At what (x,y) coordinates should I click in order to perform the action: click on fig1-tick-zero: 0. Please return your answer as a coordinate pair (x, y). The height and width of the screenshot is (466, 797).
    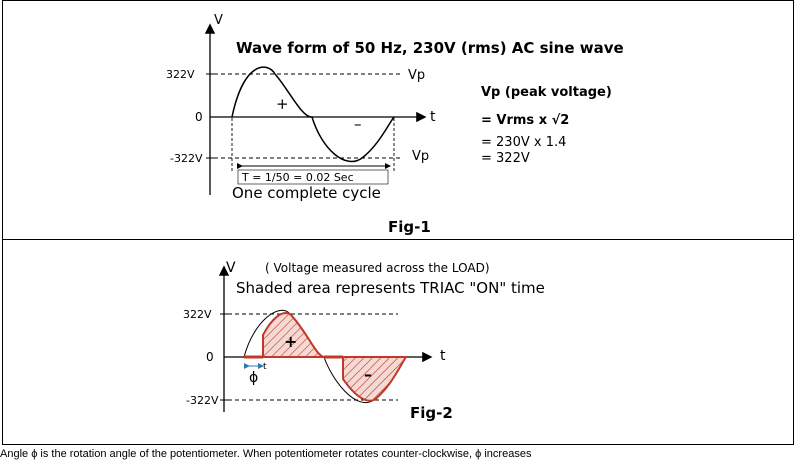
    Looking at the image, I should click on (199, 117).